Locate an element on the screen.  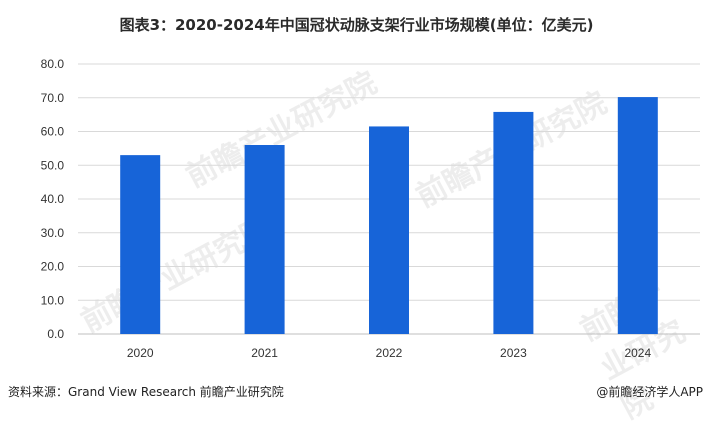
chart-title: 图表3：2020-2024年中国冠状动脉支架行业市场规模(单位：亿美元) is located at coordinates (356, 25).